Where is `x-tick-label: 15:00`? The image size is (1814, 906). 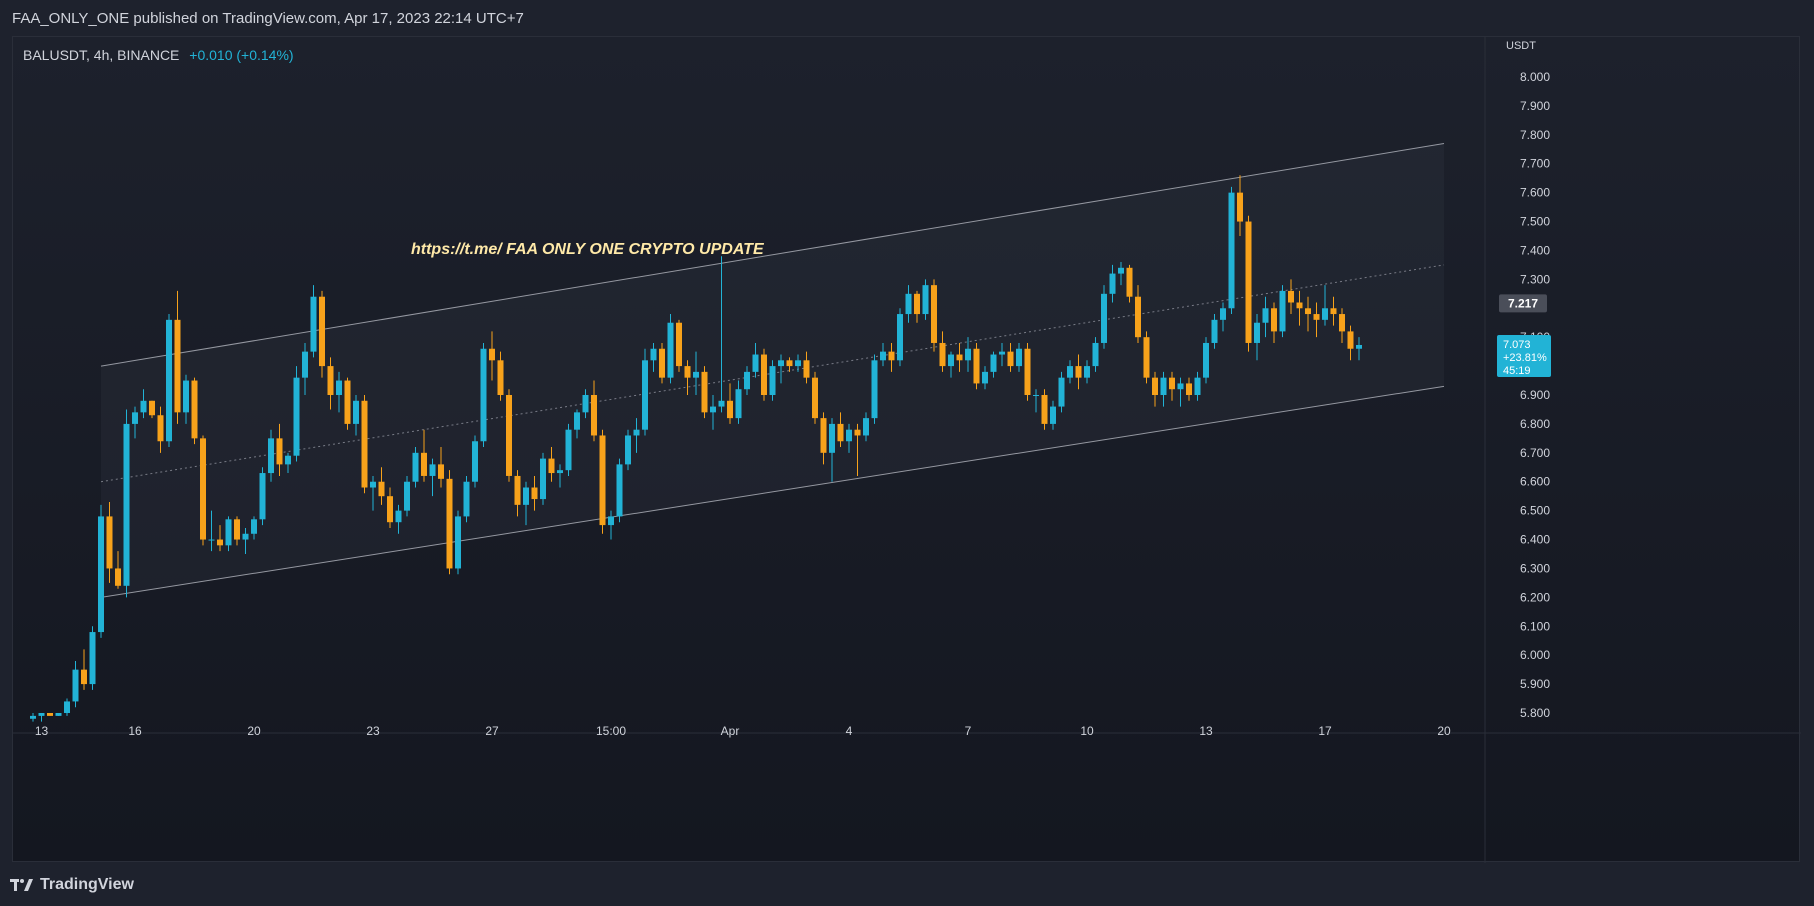 x-tick-label: 15:00 is located at coordinates (611, 731).